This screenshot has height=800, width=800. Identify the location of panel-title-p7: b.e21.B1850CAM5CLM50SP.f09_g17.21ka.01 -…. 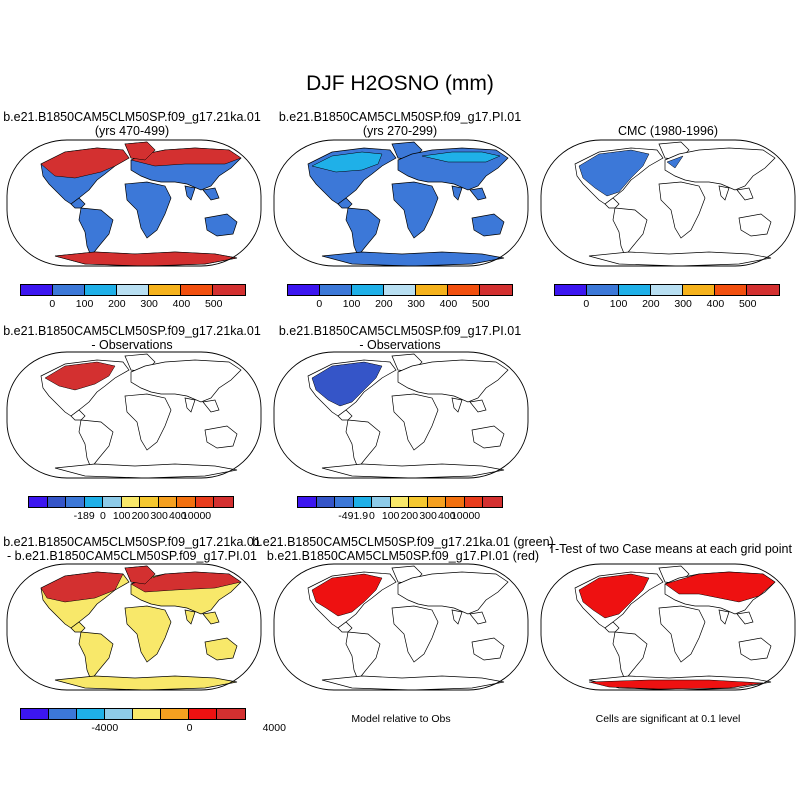
(132, 549).